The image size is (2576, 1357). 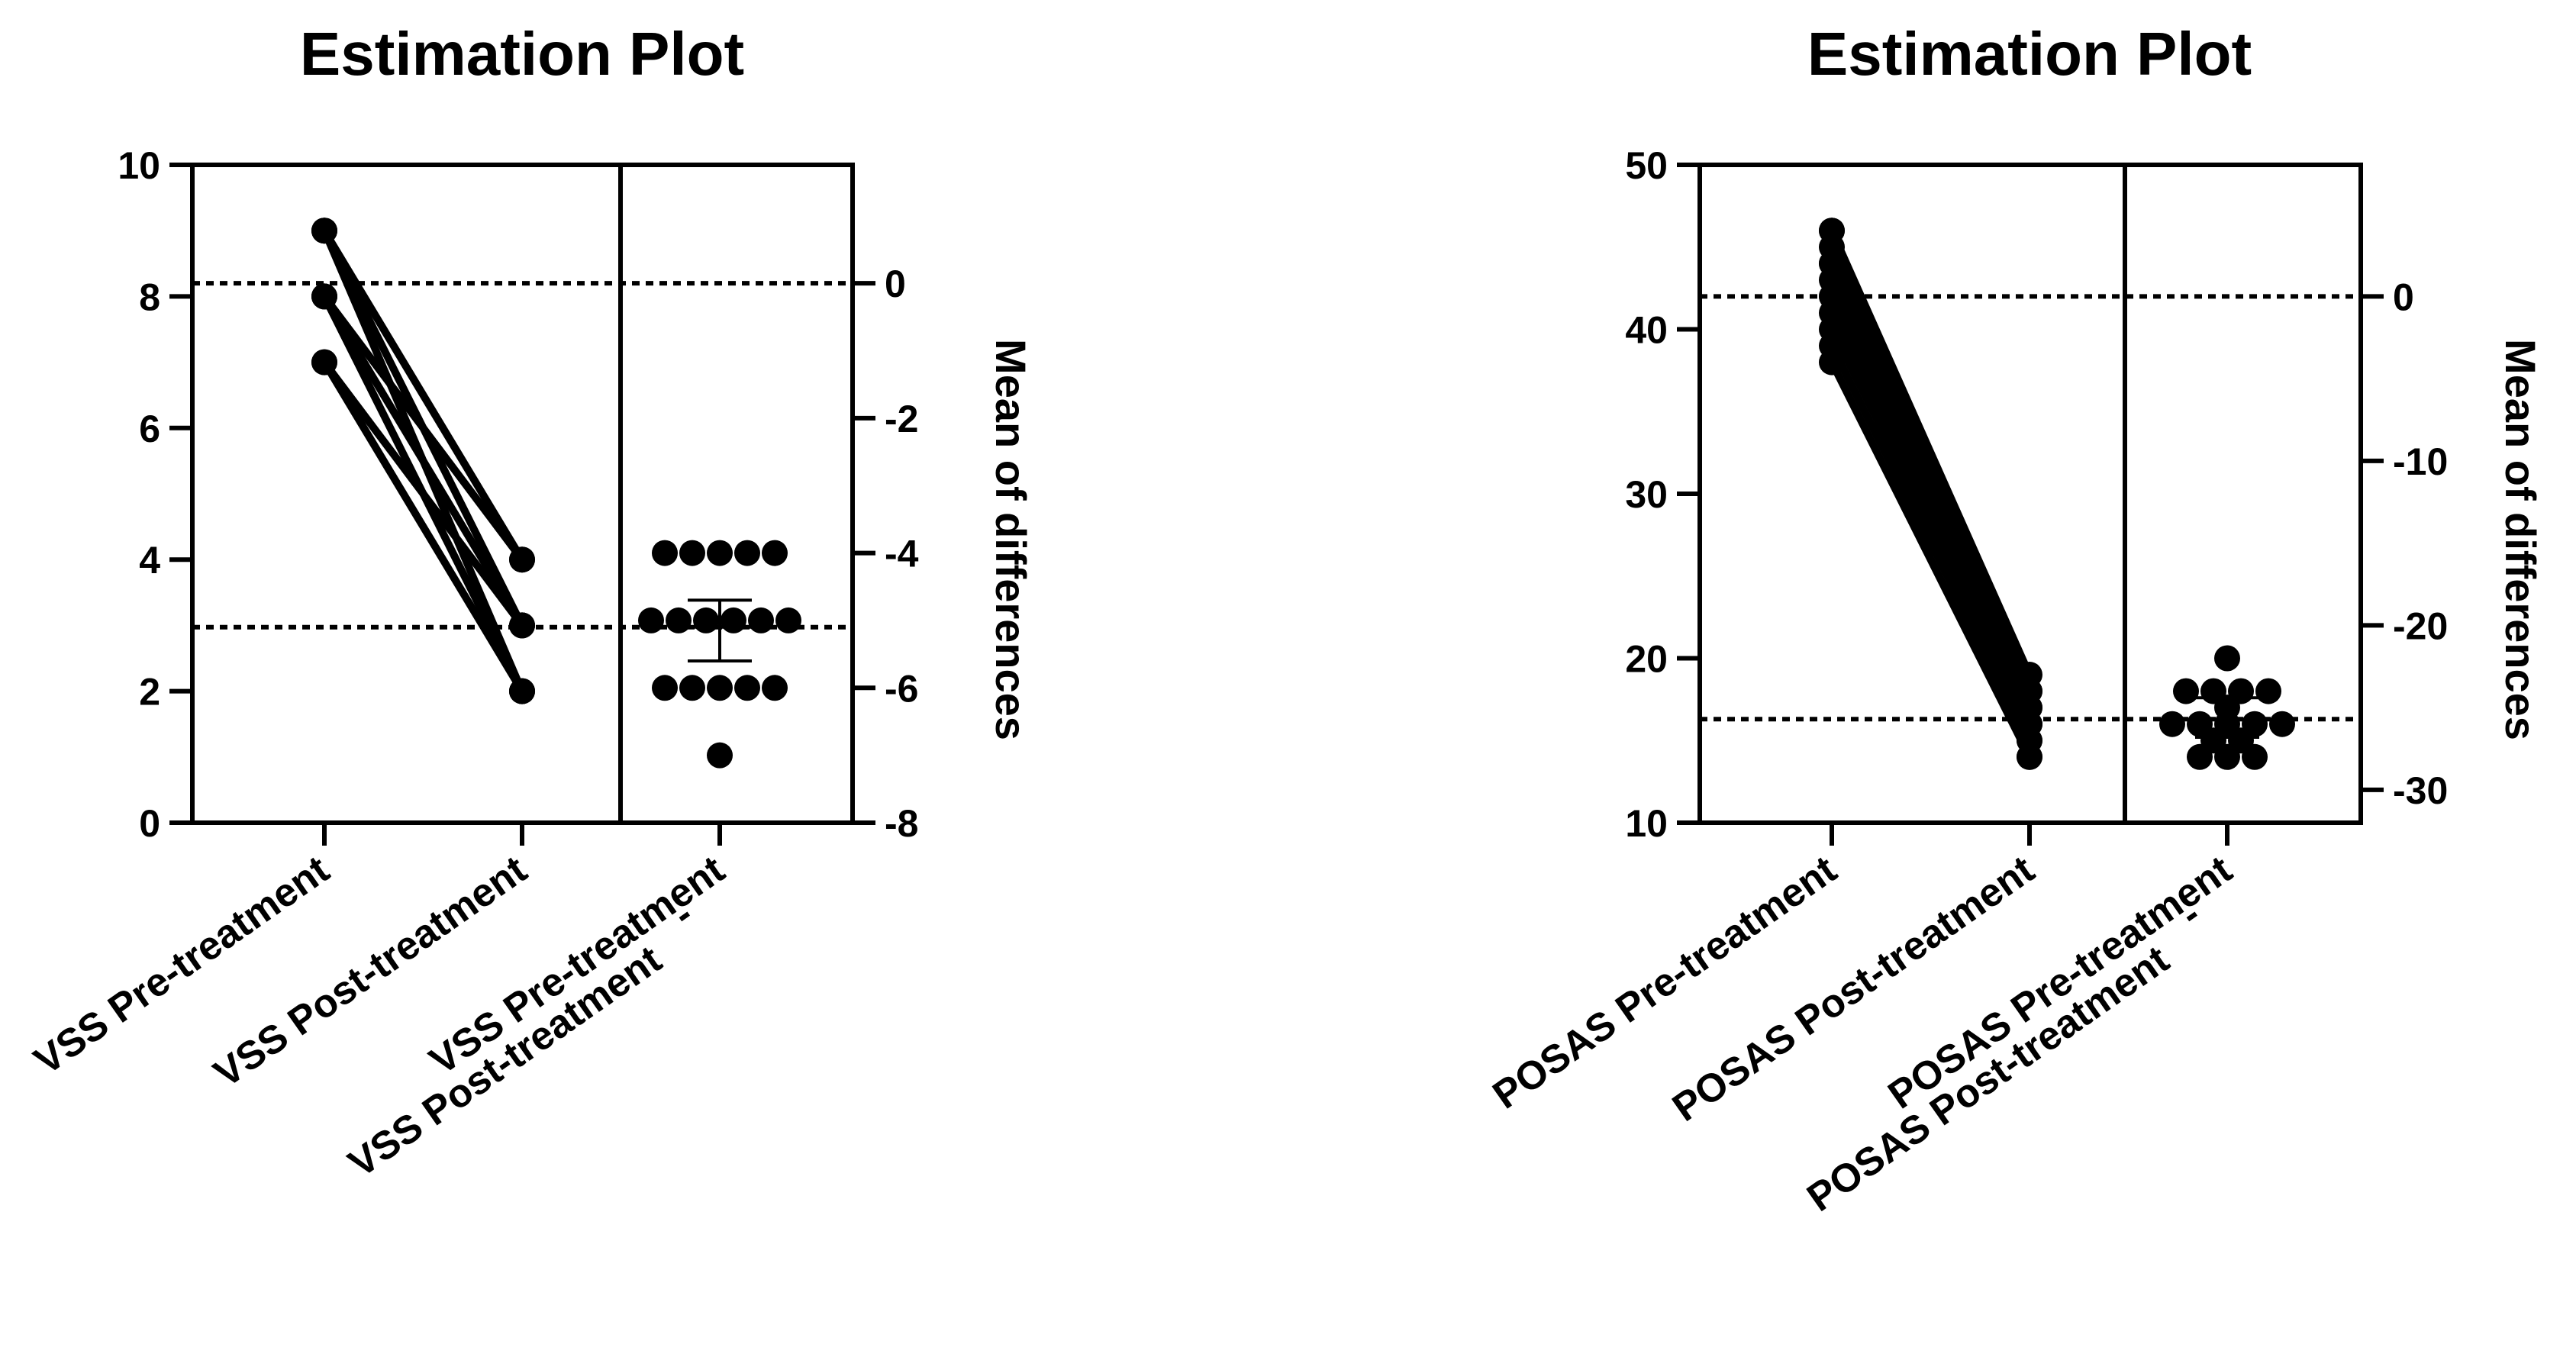 What do you see at coordinates (902, 824) in the screenshot?
I see `right-tick-label: -8` at bounding box center [902, 824].